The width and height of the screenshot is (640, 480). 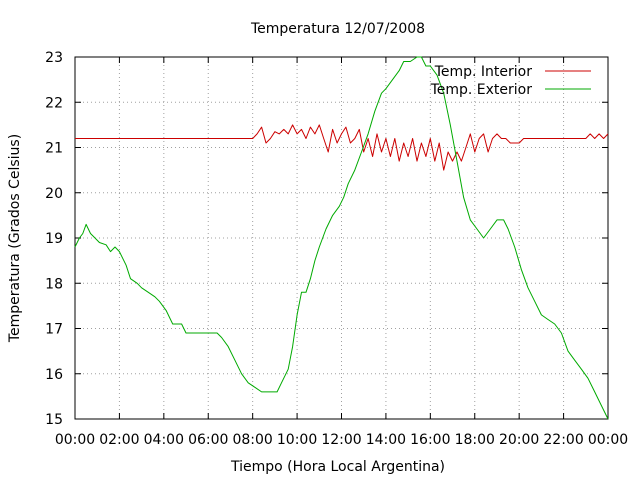 I want to click on y-axis-tick-labels: 15 16 17 18 19 20 21 22 23, so click(x=54, y=239).